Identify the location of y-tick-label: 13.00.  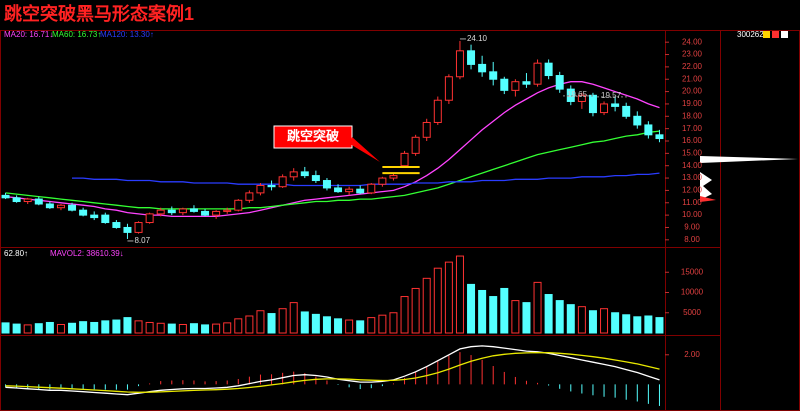
(692, 177).